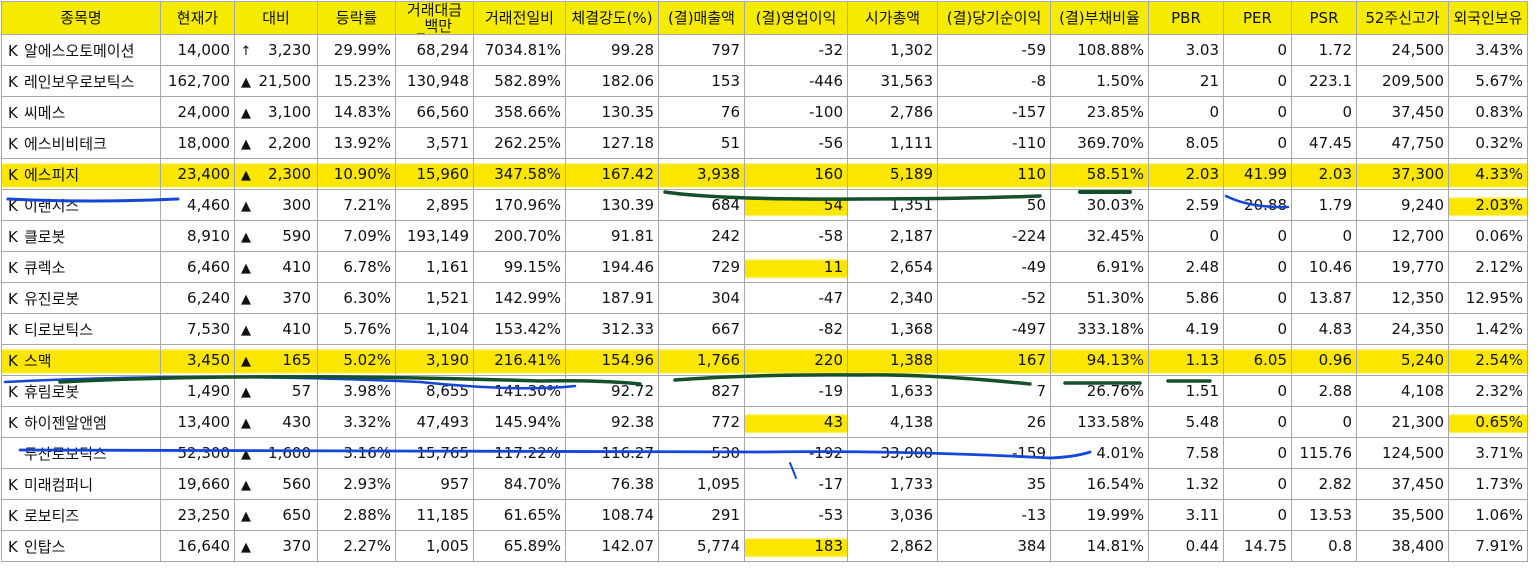 This screenshot has width=1540, height=573. Describe the element at coordinates (994, 329) in the screenshot. I see `net-cell: -497` at that location.